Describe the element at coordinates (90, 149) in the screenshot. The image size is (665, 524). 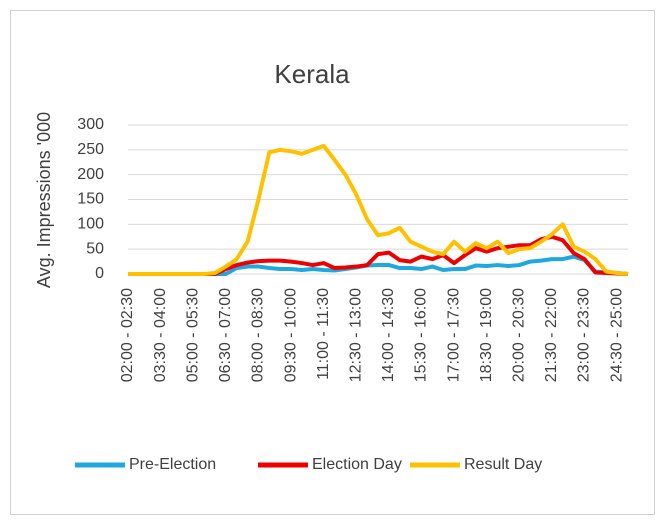
I see `y-tick-label: 250` at that location.